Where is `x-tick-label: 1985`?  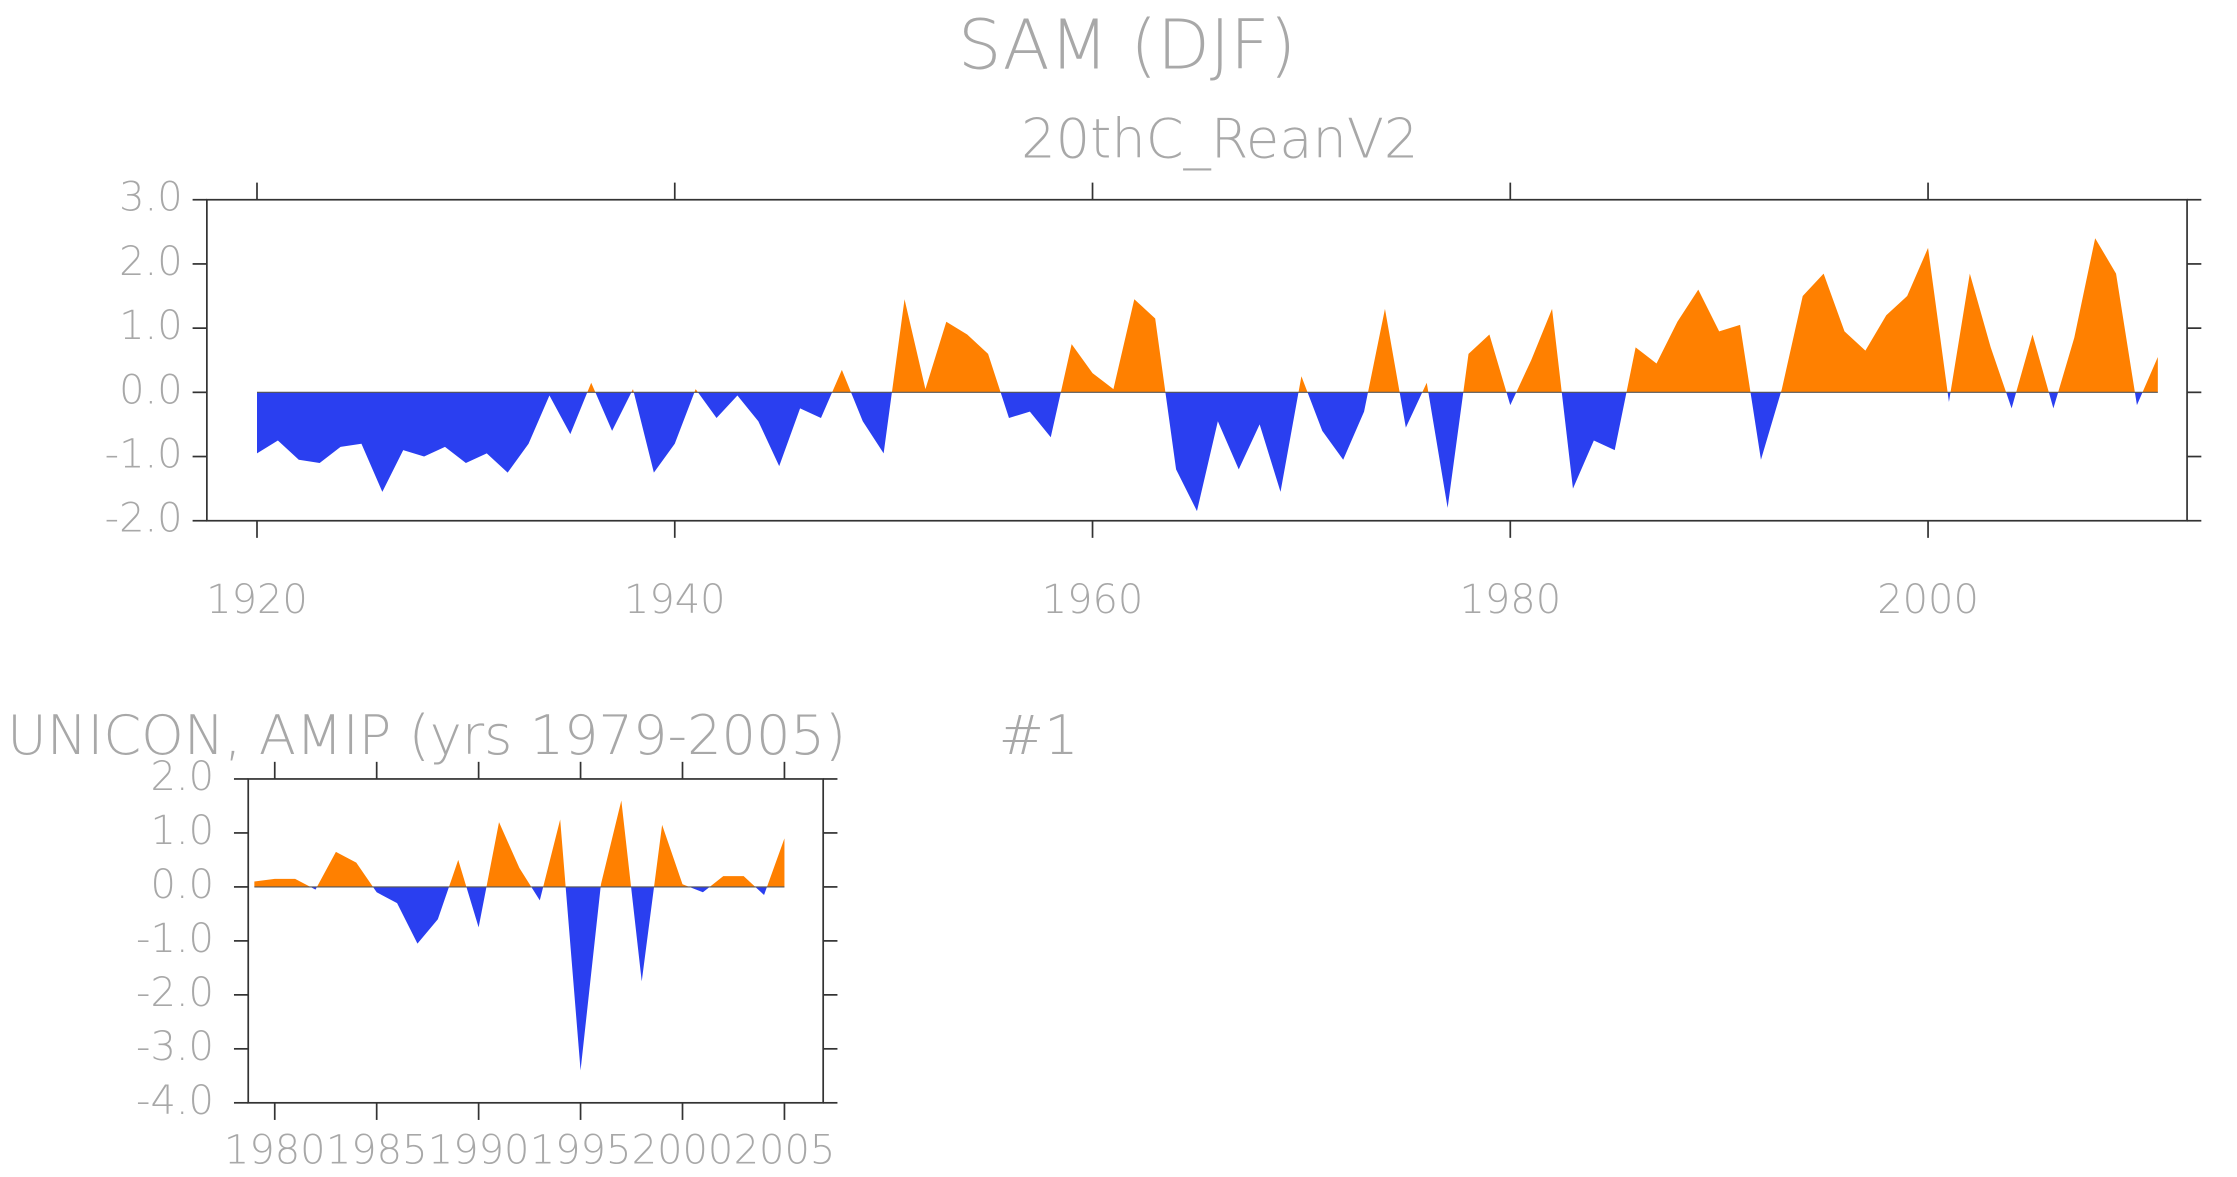 x-tick-label: 1985 is located at coordinates (377, 1151).